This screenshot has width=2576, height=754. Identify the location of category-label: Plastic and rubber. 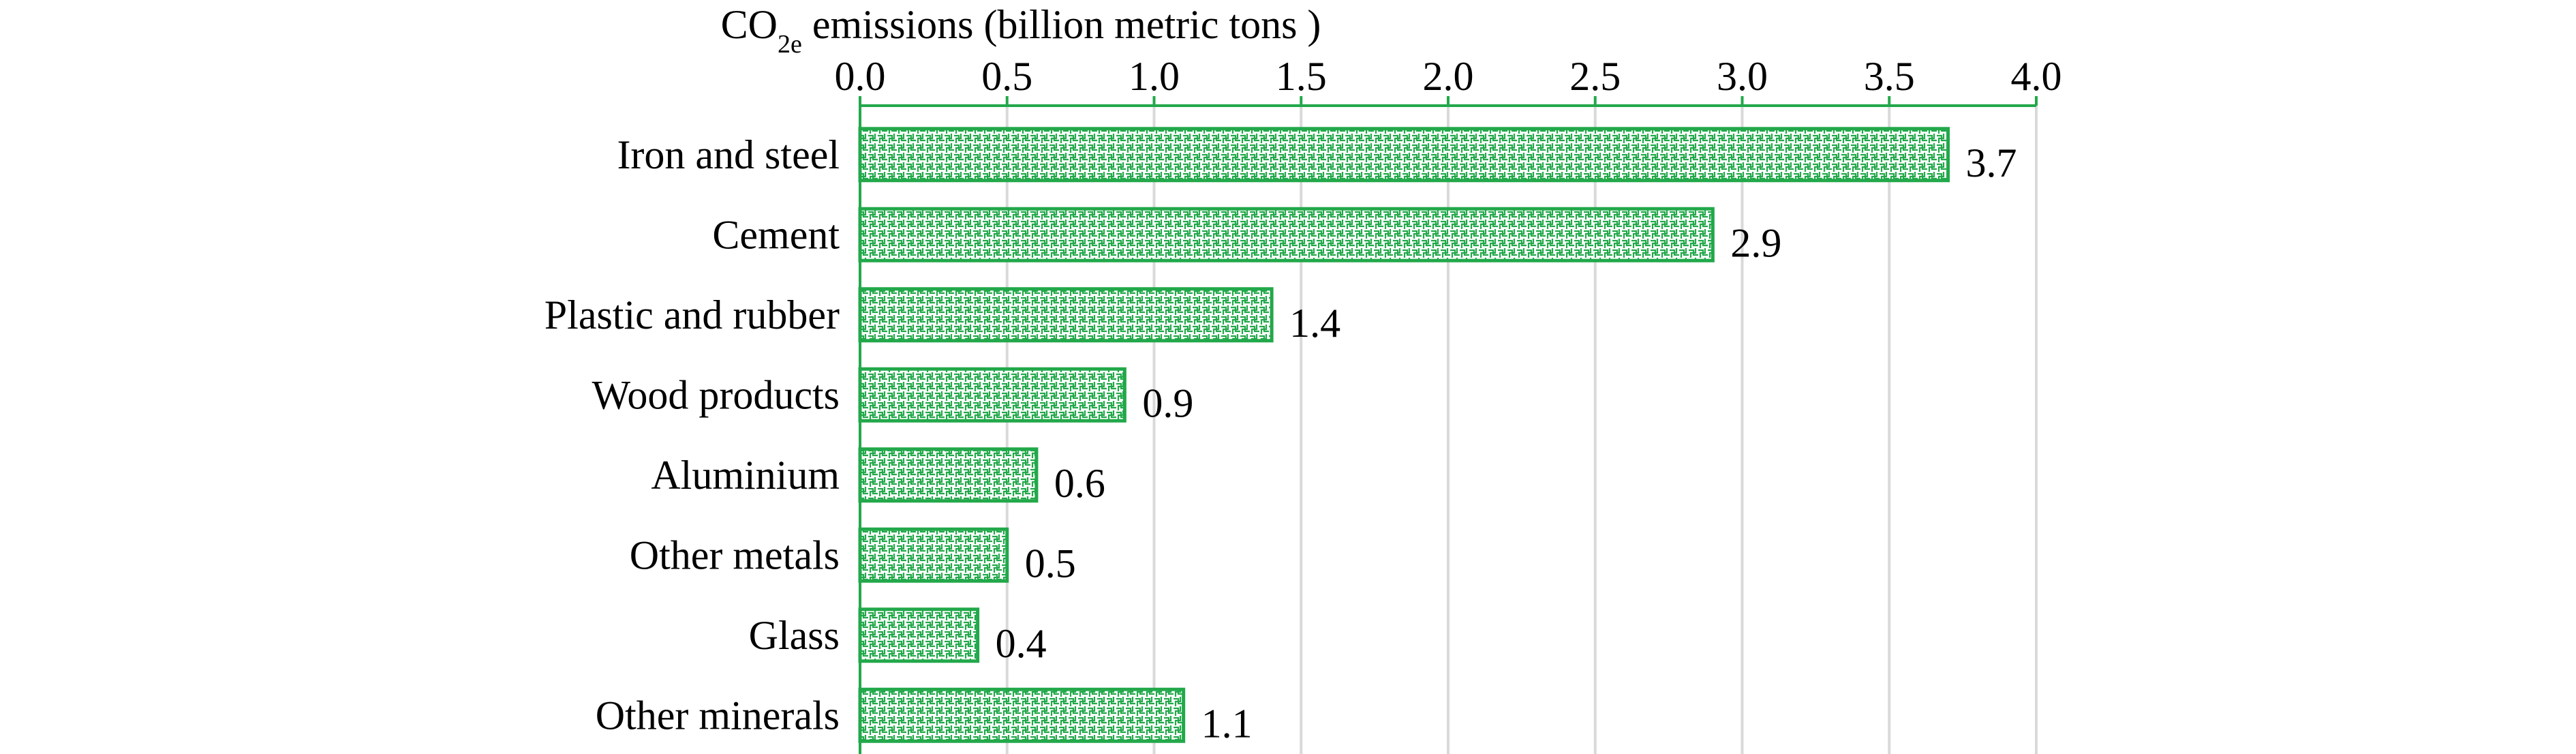
(692, 315).